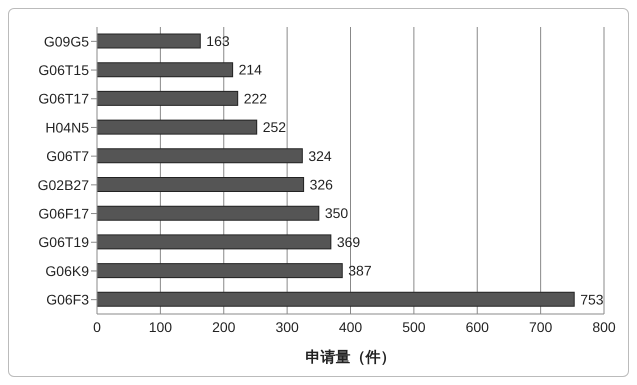 This screenshot has width=637, height=385. What do you see at coordinates (592, 299) in the screenshot?
I see `data-label: 753` at bounding box center [592, 299].